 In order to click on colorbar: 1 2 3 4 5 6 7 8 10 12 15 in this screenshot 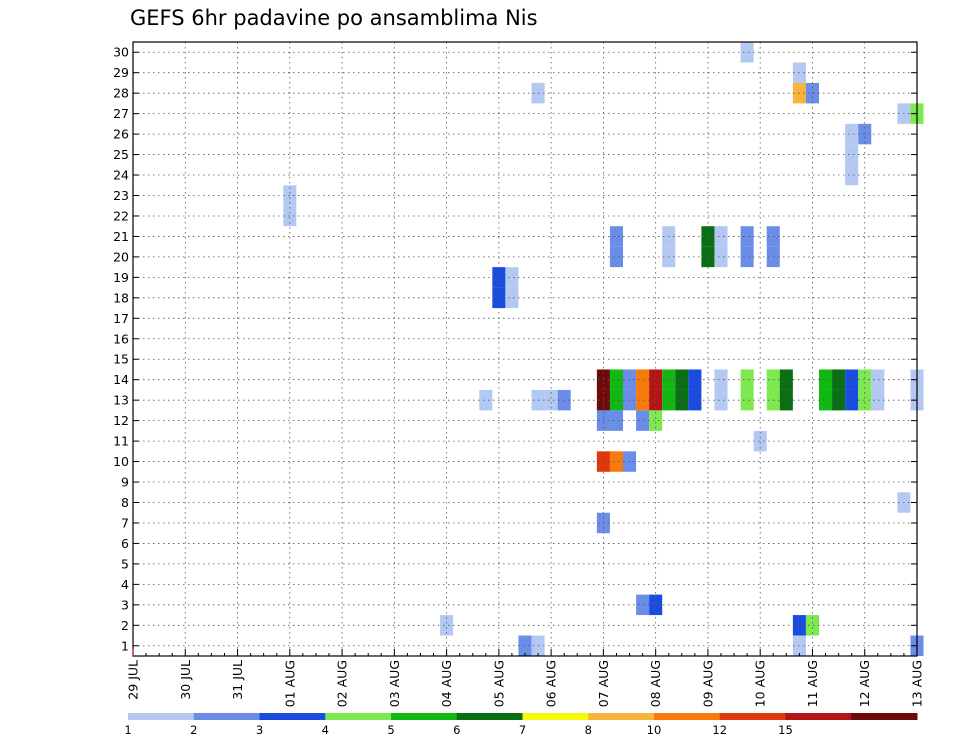, I will do `click(521, 725)`.